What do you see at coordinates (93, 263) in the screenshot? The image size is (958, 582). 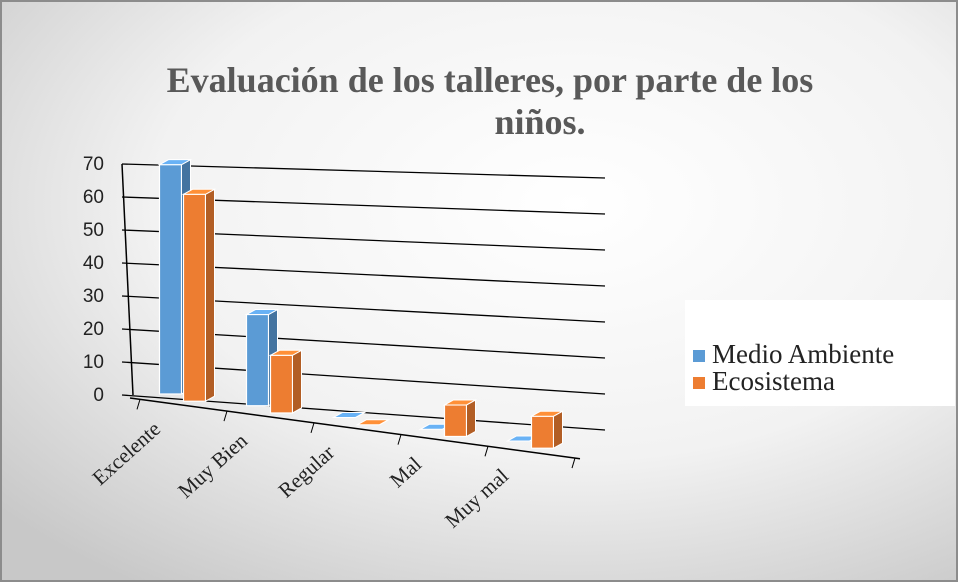 I see `y-tick-label: 40` at bounding box center [93, 263].